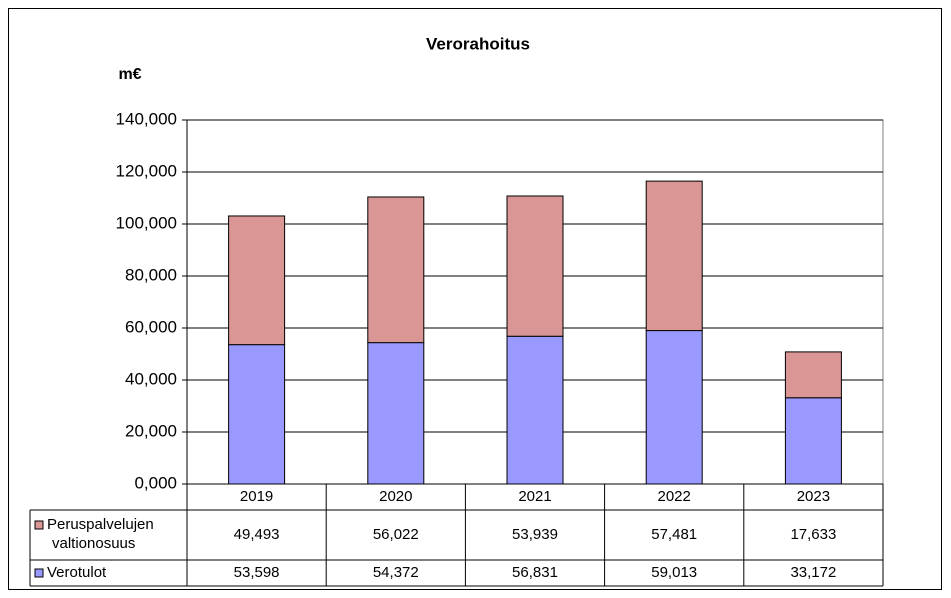 The width and height of the screenshot is (951, 598). Describe the element at coordinates (155, 482) in the screenshot. I see `y-tick-label: 0,000` at that location.